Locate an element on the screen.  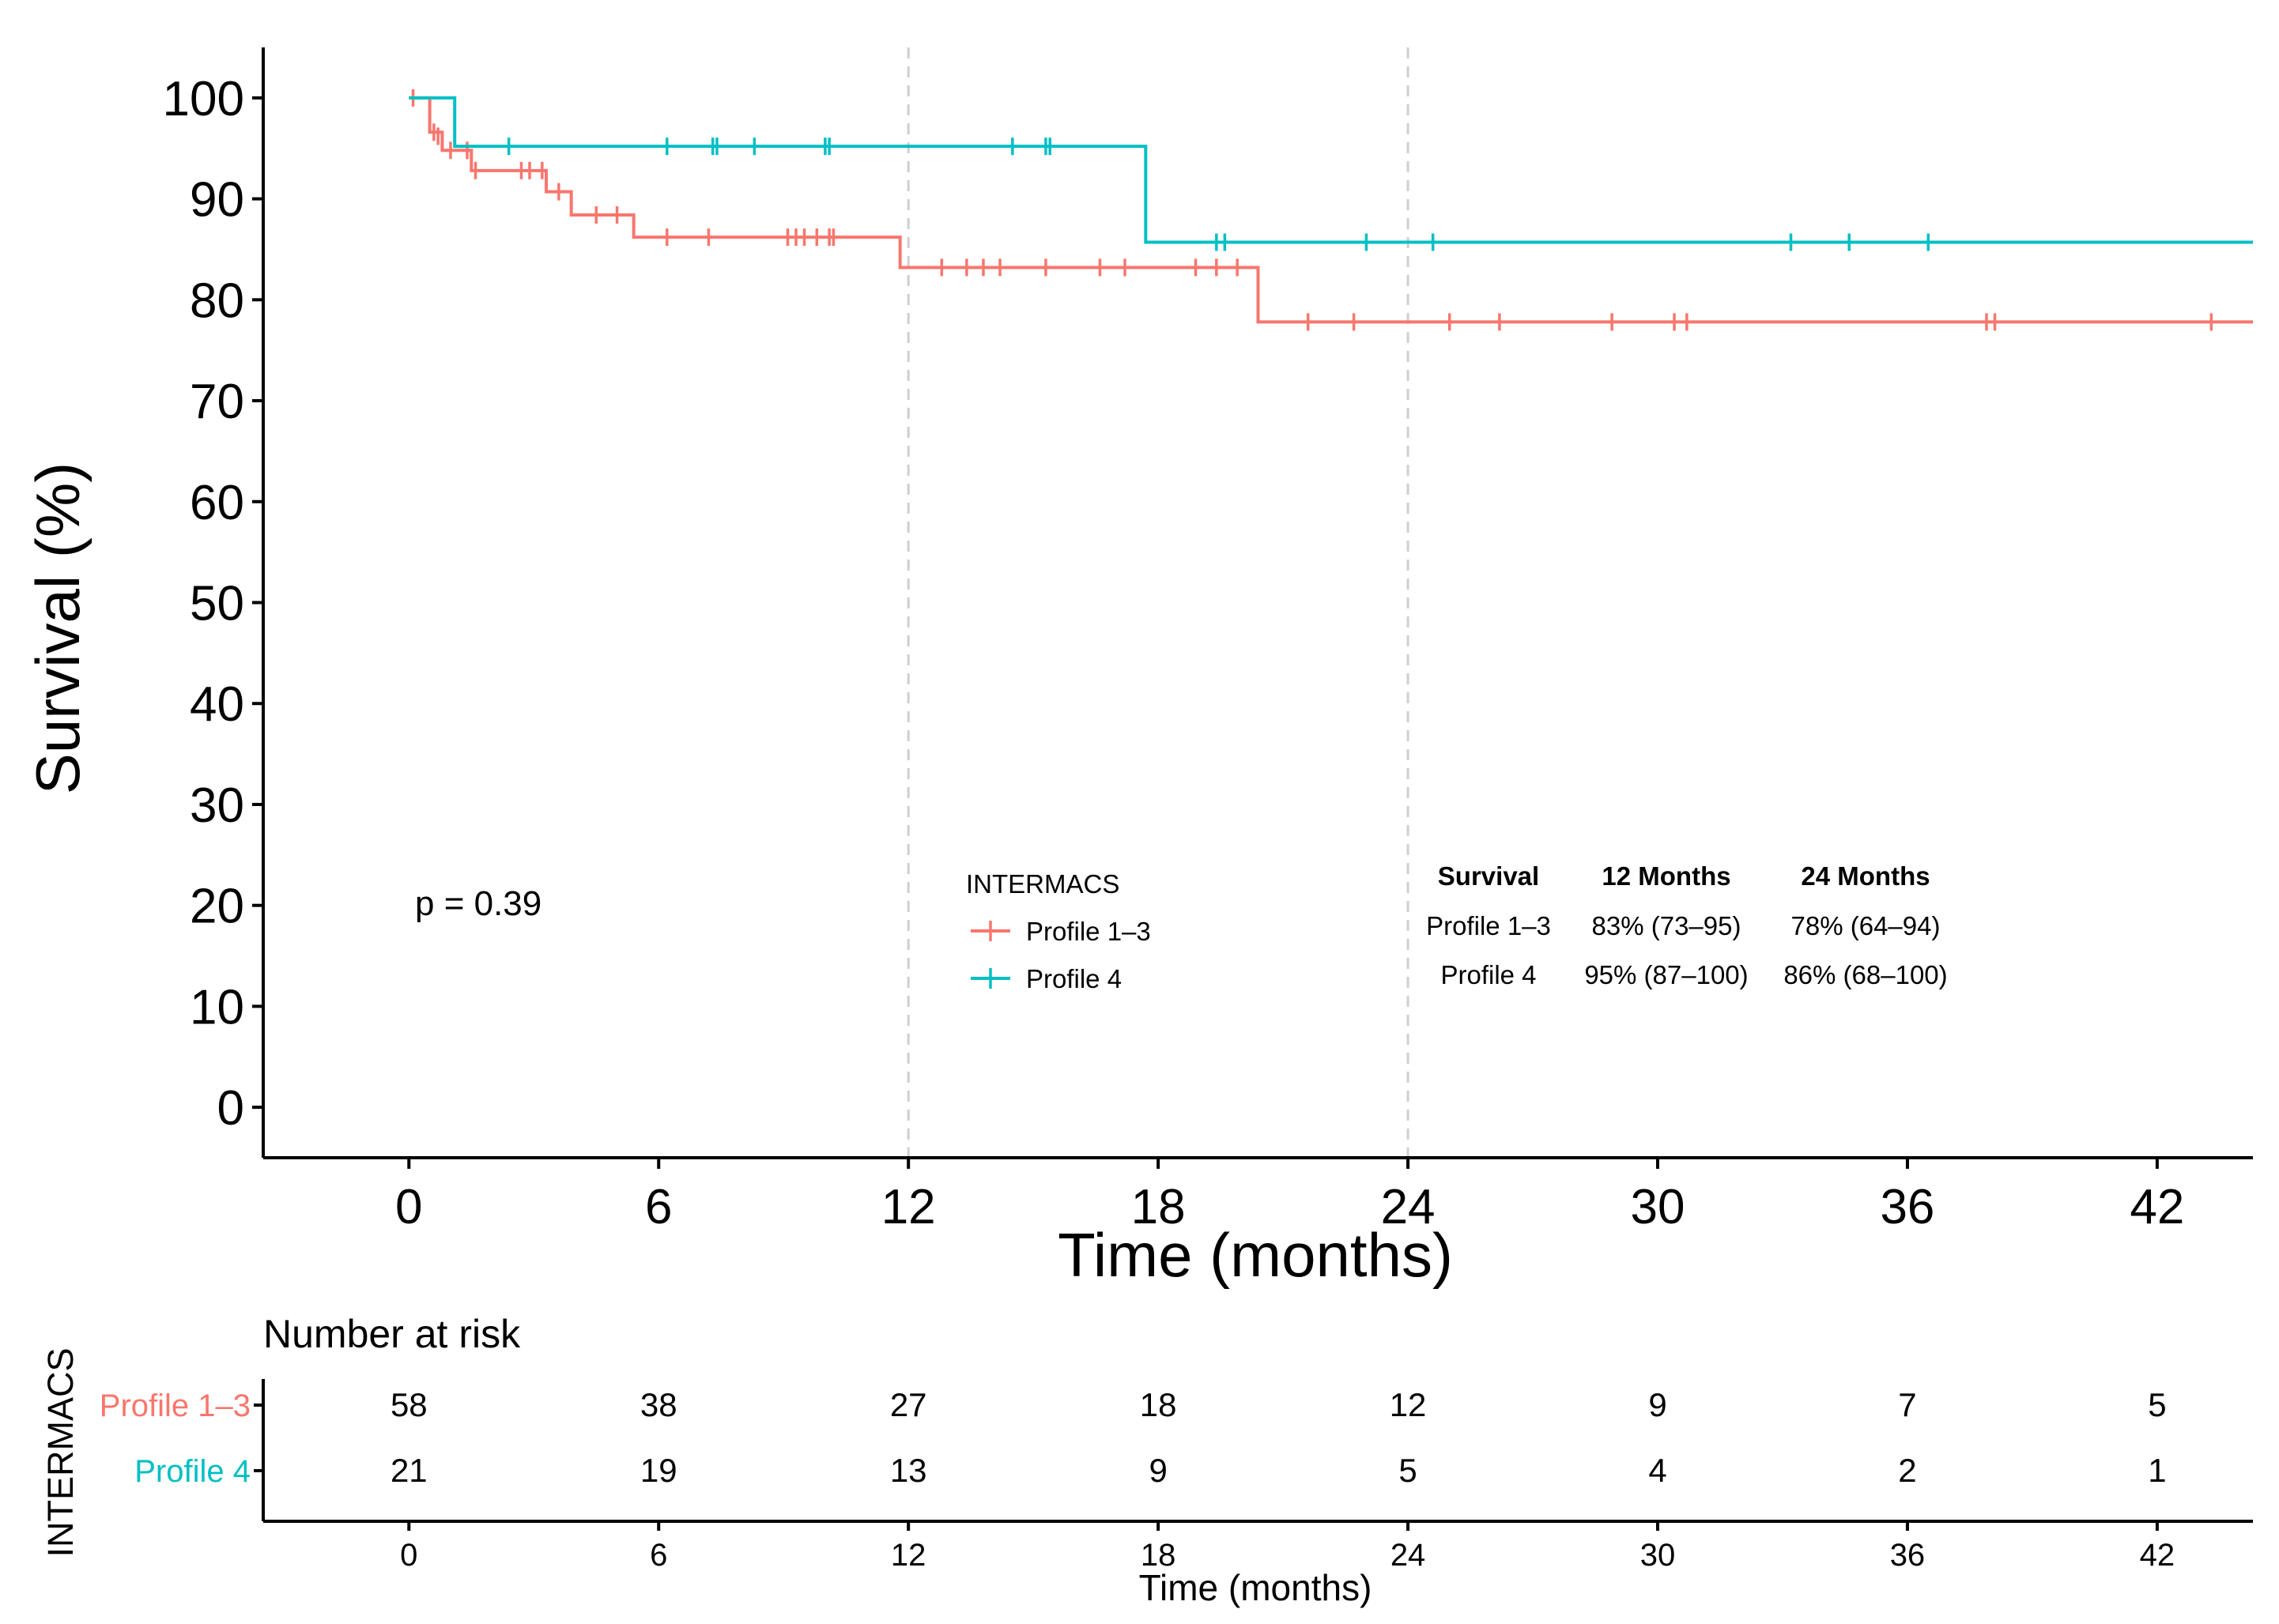
survival-table-cell: 95% (87–100) is located at coordinates (1666, 974).